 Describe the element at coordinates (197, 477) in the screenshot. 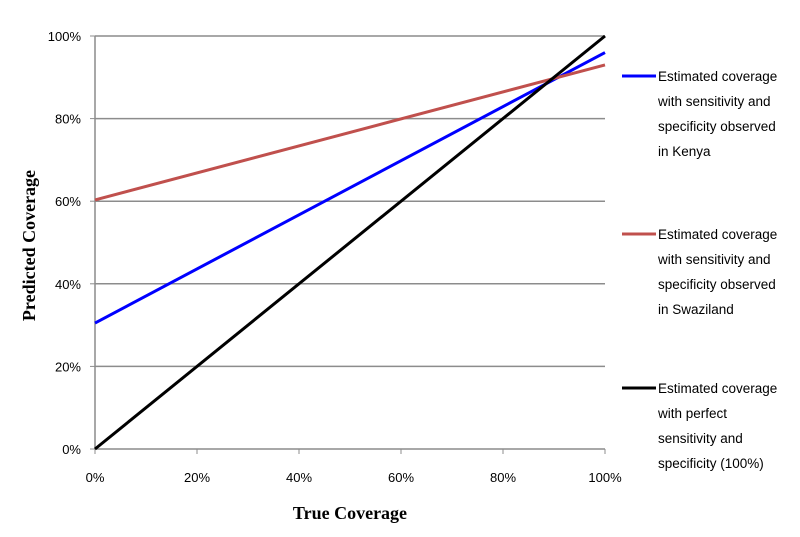

I see `x-tick-label: 20%` at that location.